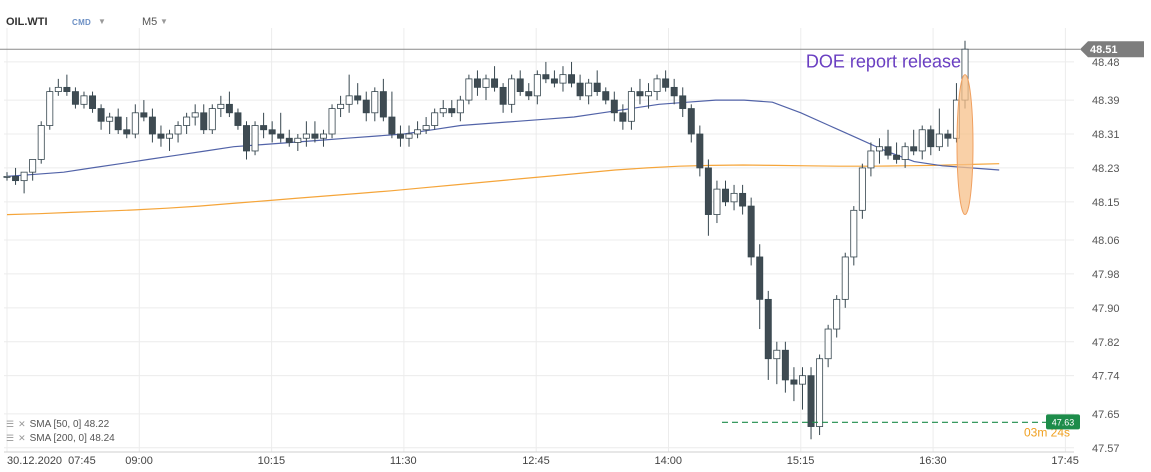 This screenshot has width=1151, height=472. I want to click on indicator-sma-50: ☰ ✕ SMA [50, 0] 48.22, so click(57, 424).